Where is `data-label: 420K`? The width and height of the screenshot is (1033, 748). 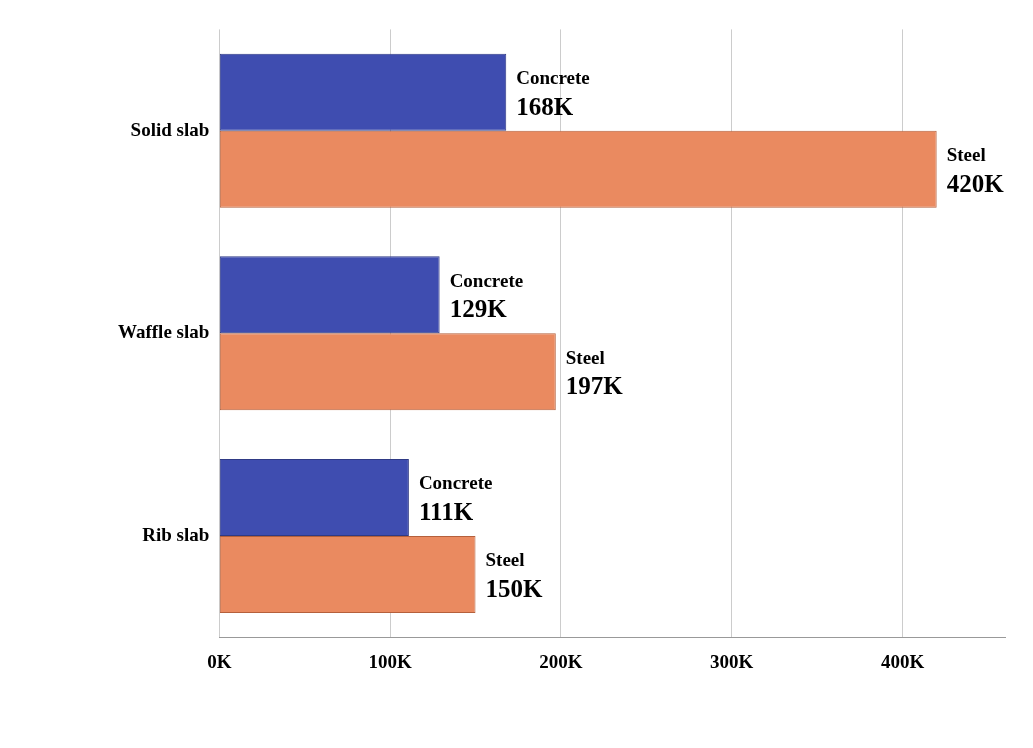
data-label: 420K is located at coordinates (975, 183).